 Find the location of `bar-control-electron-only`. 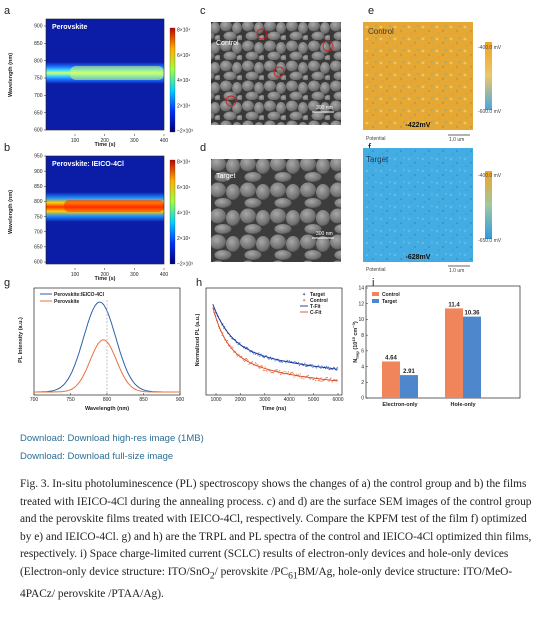

bar-control-electron-only is located at coordinates (391, 379).